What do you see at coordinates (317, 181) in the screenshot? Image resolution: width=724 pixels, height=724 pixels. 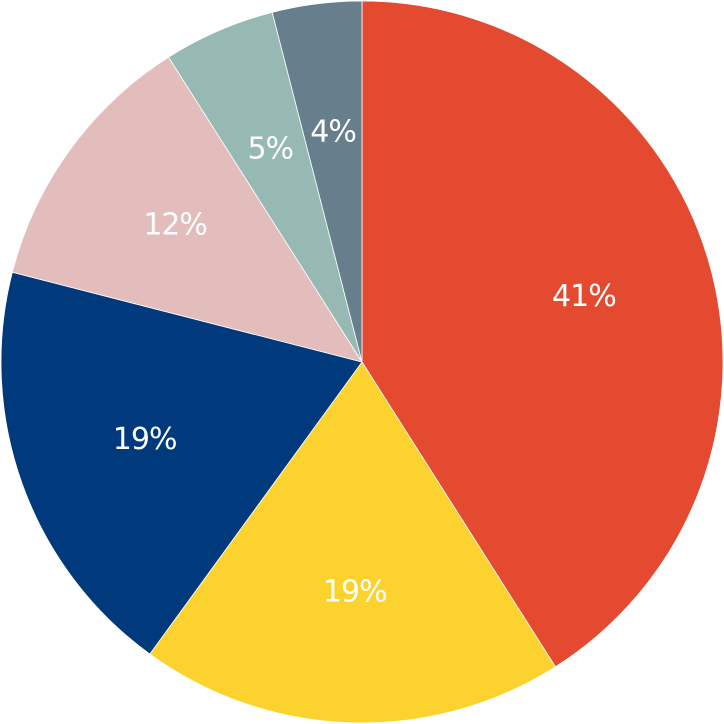 I see `pie-slice` at bounding box center [317, 181].